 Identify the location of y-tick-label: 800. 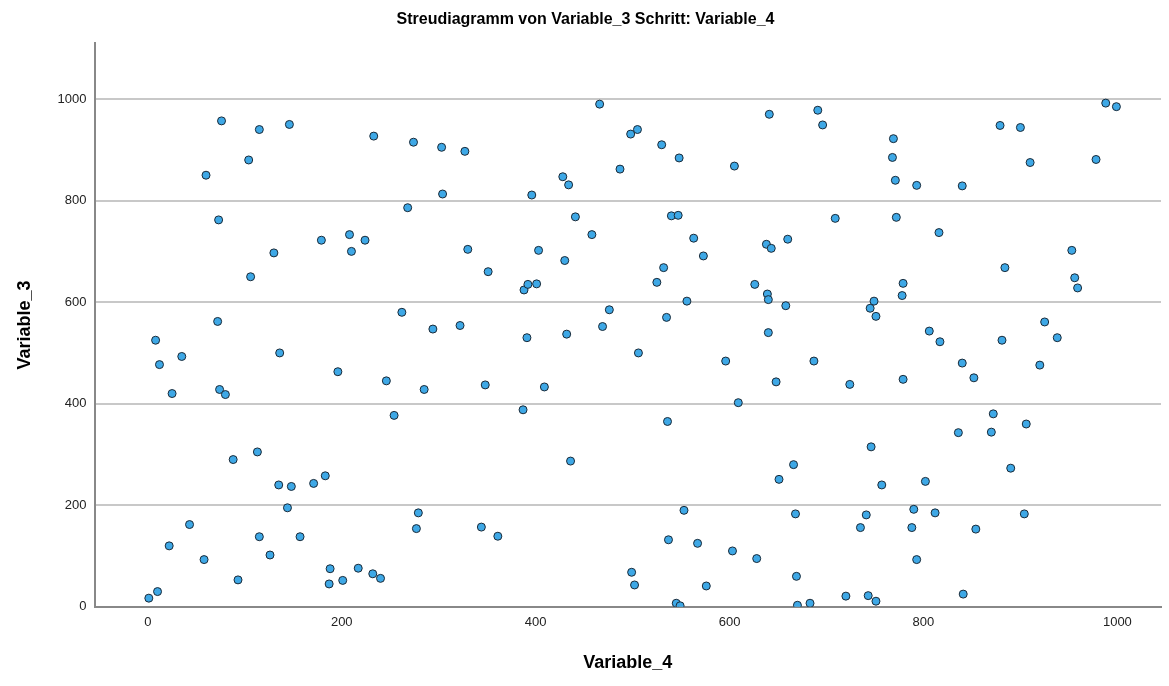
(75, 200).